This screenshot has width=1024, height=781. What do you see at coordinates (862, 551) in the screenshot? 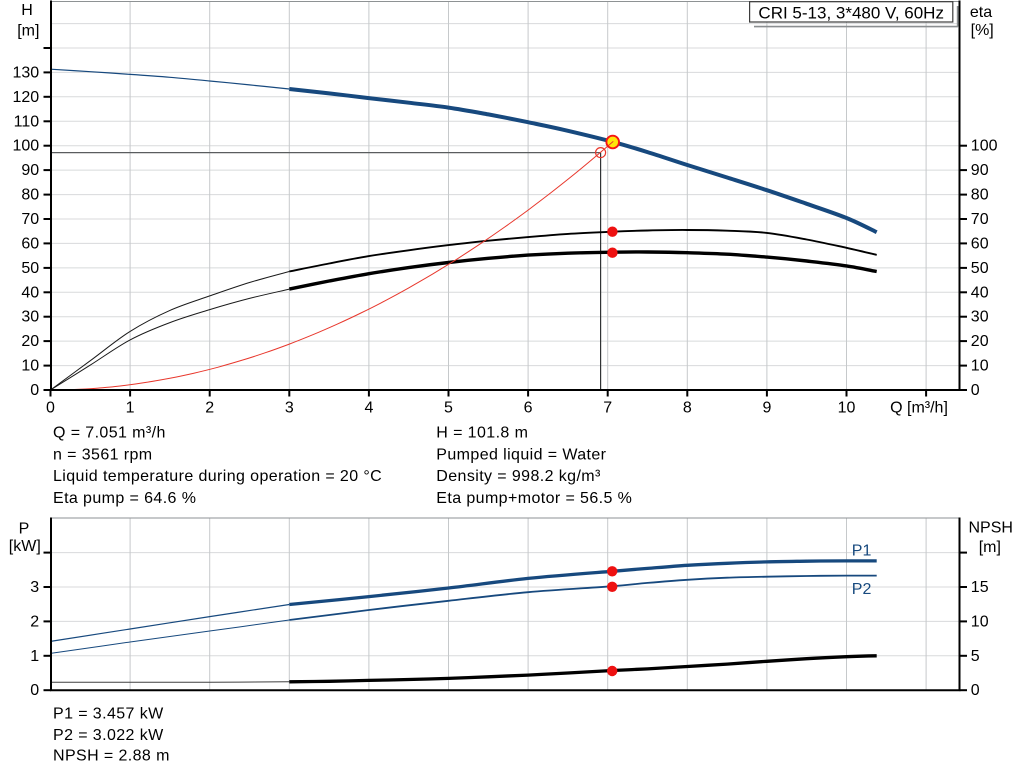
I see `svg-text: P1` at bounding box center [862, 551].